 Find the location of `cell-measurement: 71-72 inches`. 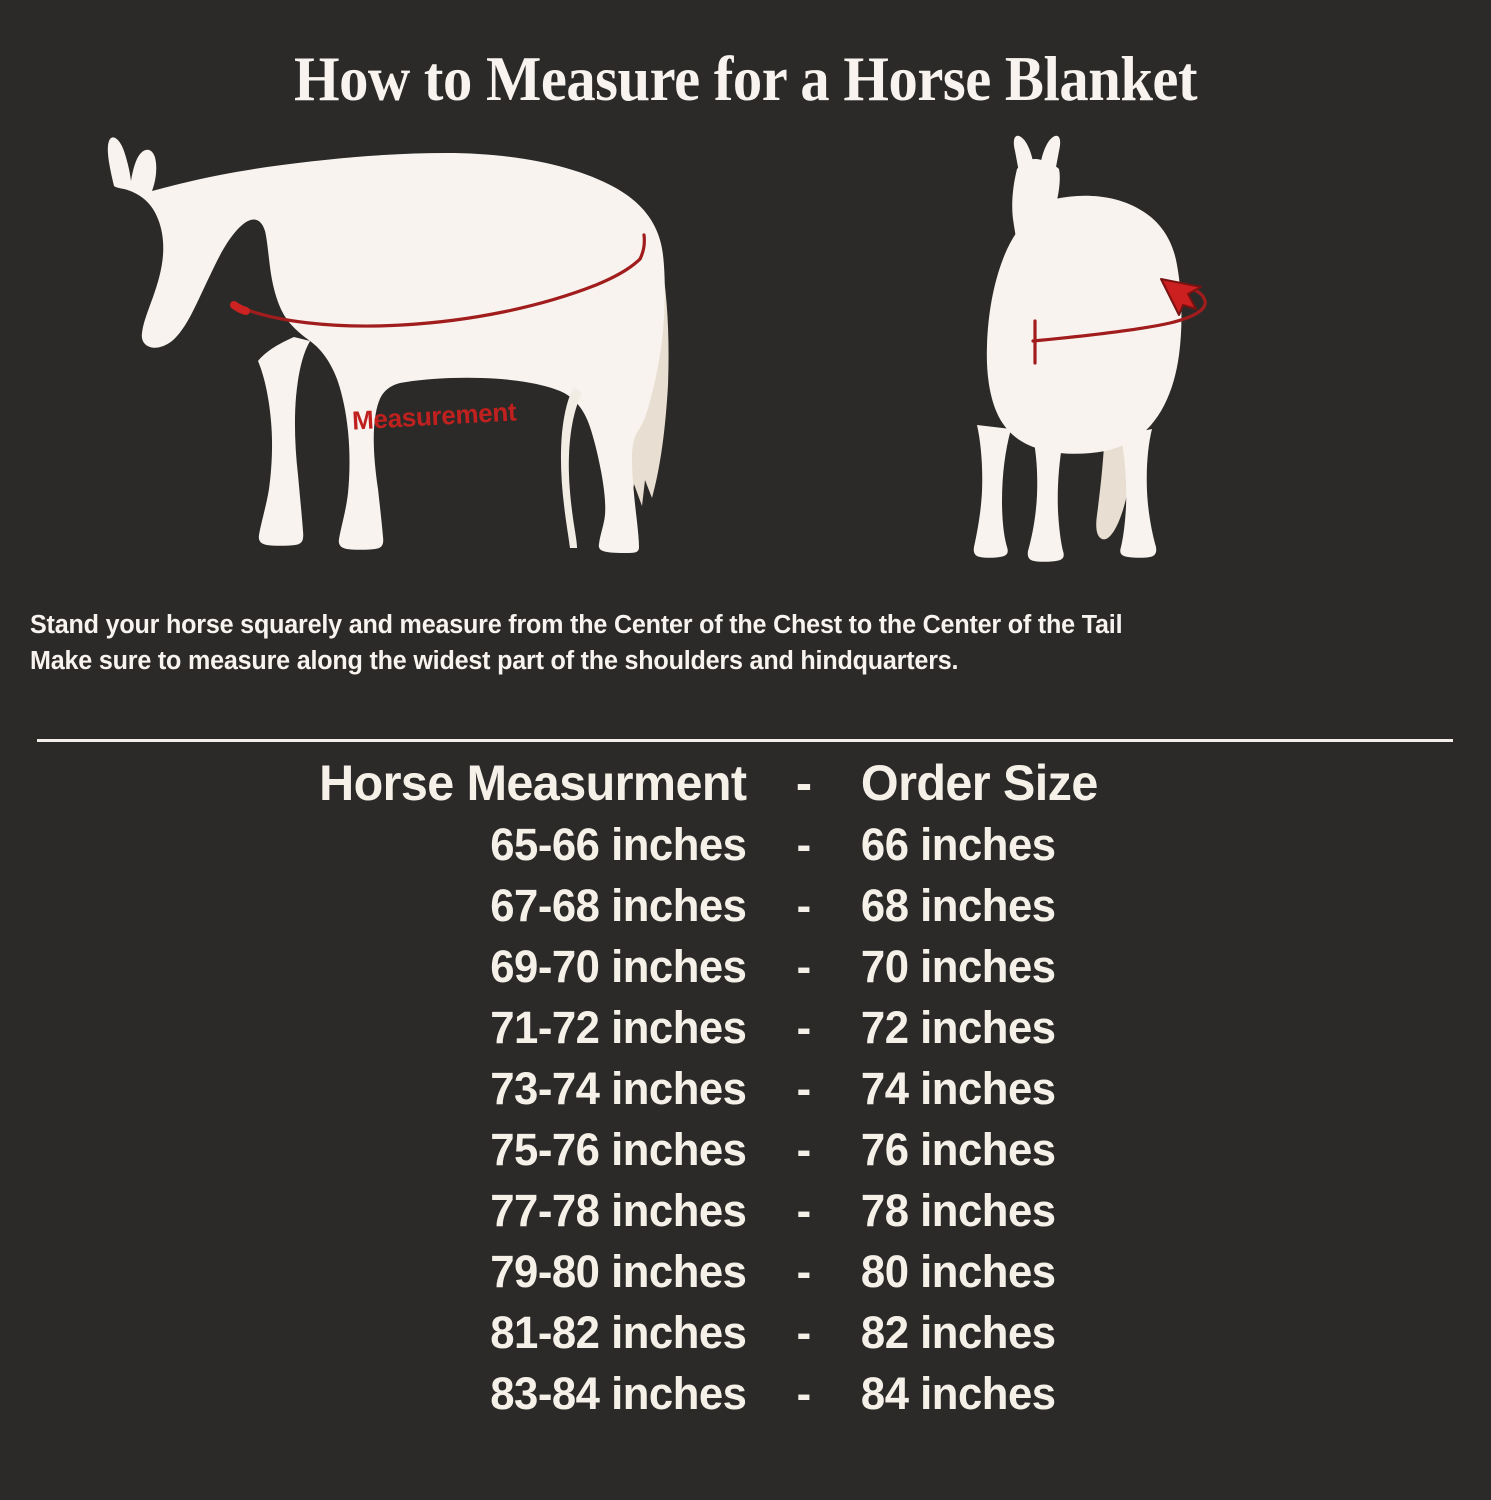

cell-measurement: 71-72 inches is located at coordinates (618, 1027).